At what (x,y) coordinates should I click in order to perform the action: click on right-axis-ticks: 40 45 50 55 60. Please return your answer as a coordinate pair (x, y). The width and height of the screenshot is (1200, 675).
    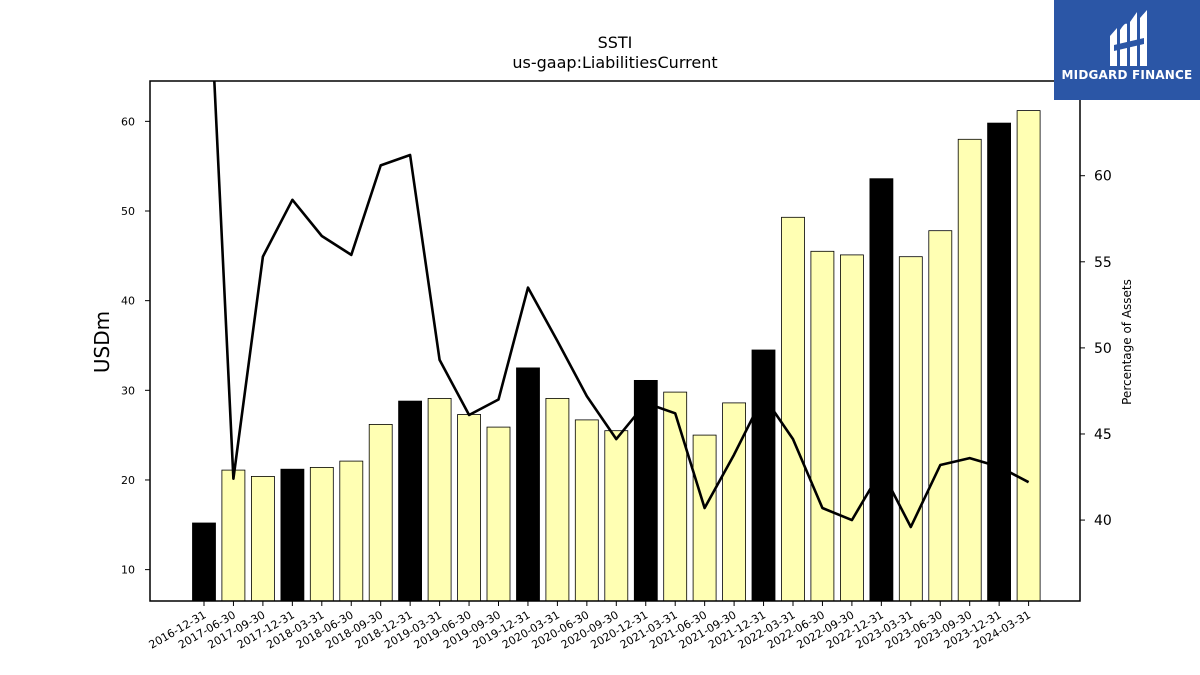
    Looking at the image, I should click on (1096, 349).